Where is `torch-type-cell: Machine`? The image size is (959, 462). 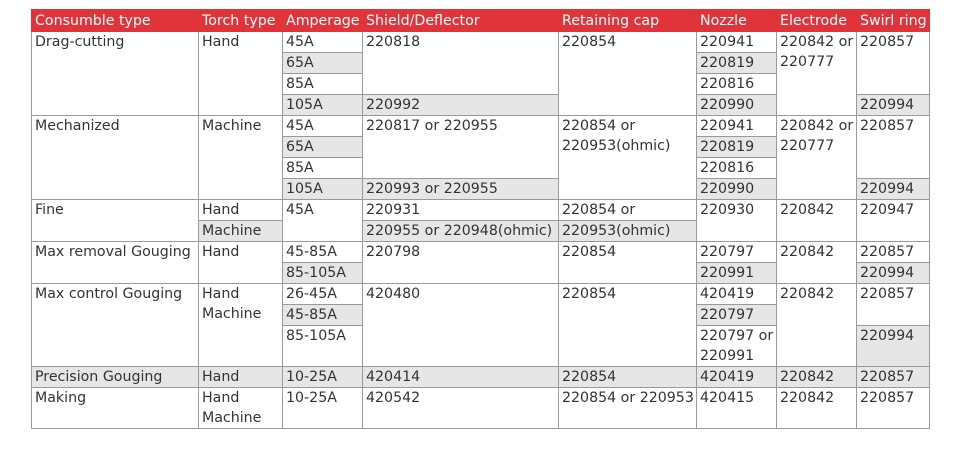
torch-type-cell: Machine is located at coordinates (240, 157).